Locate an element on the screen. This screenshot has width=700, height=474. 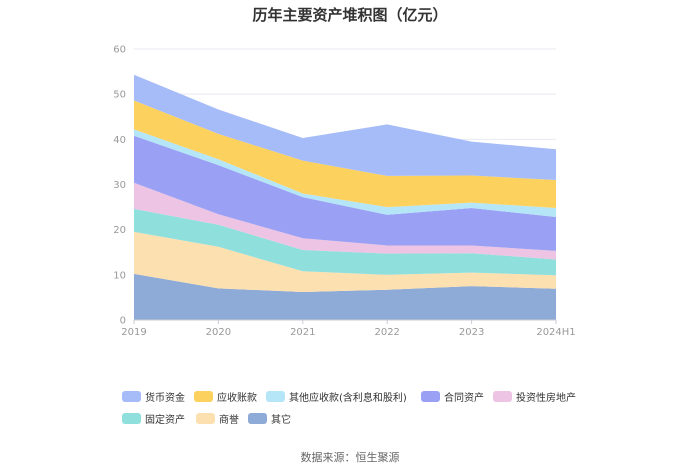
area-series-投资性房地产 is located at coordinates (345, 221).